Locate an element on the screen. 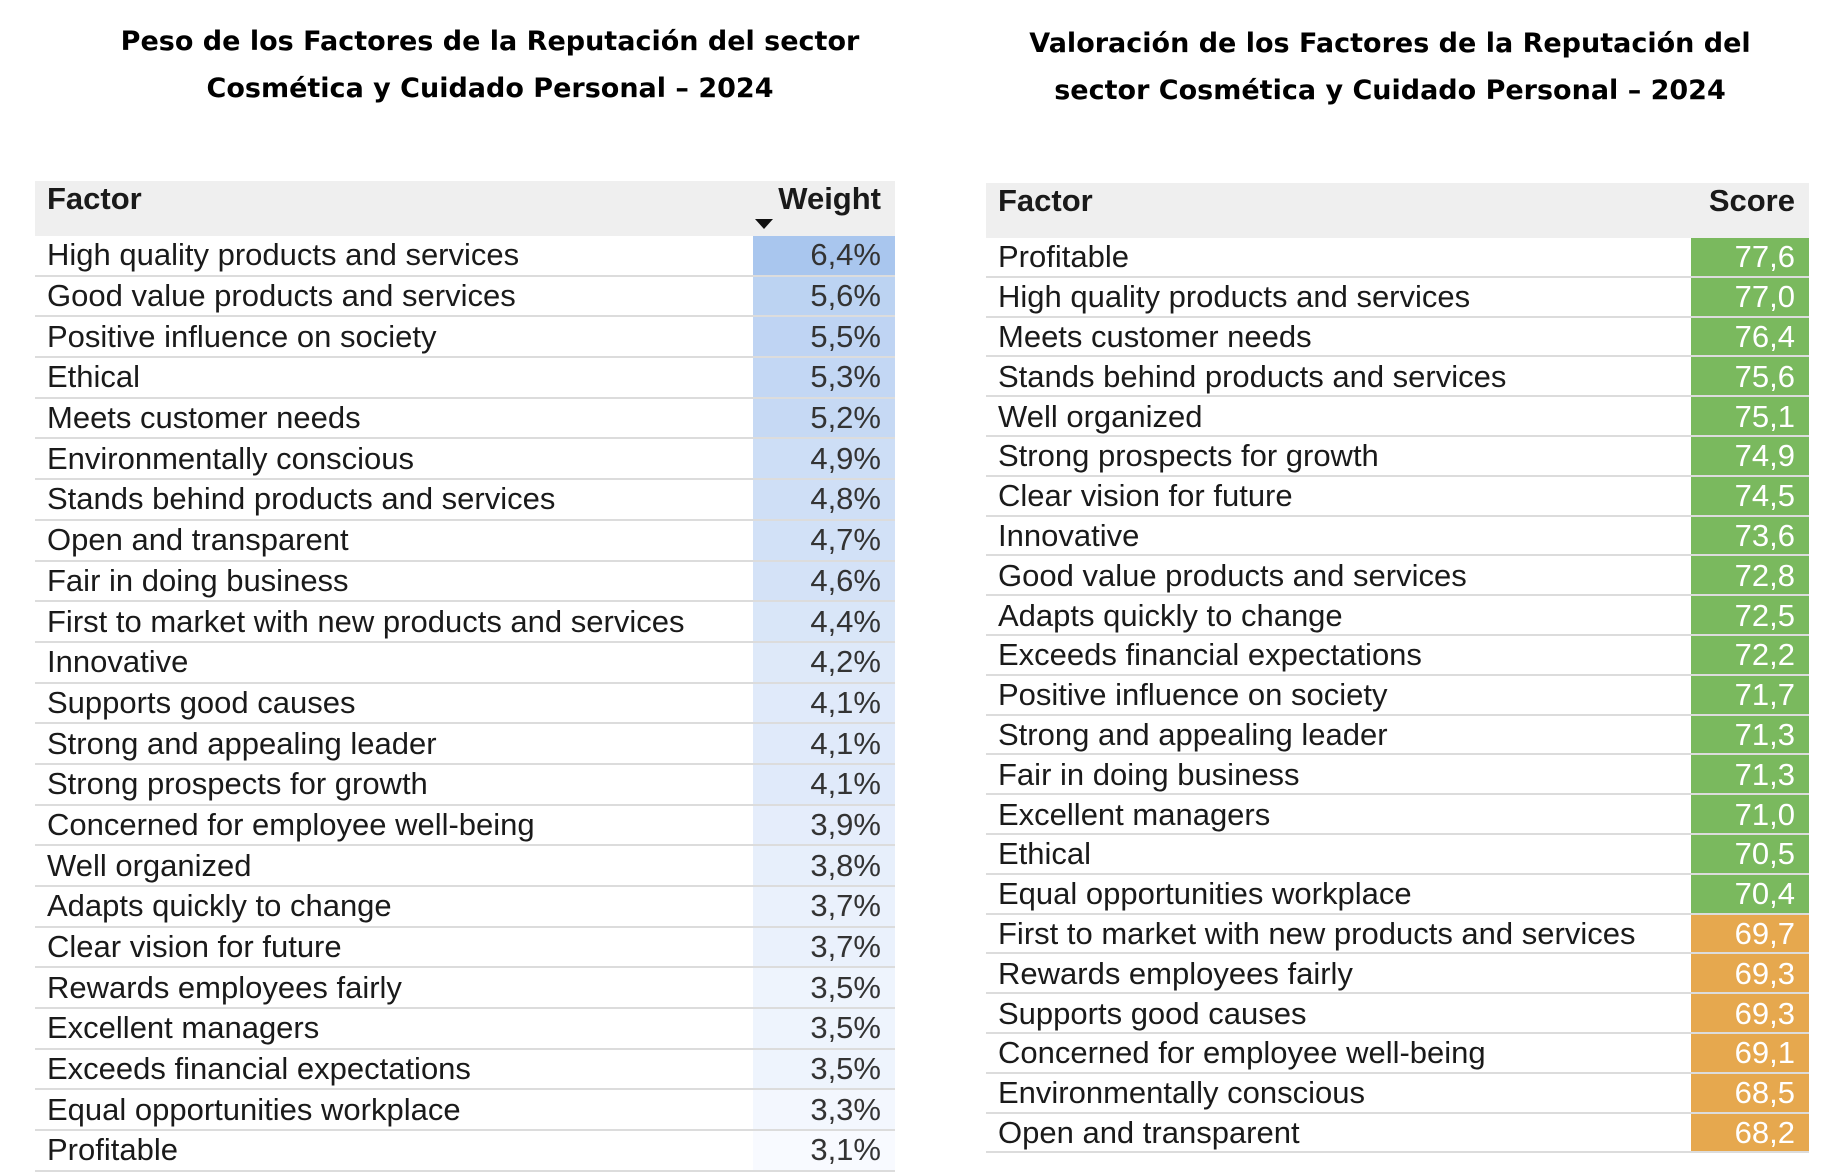  score-value-cell: 71,0 is located at coordinates (1750, 814).